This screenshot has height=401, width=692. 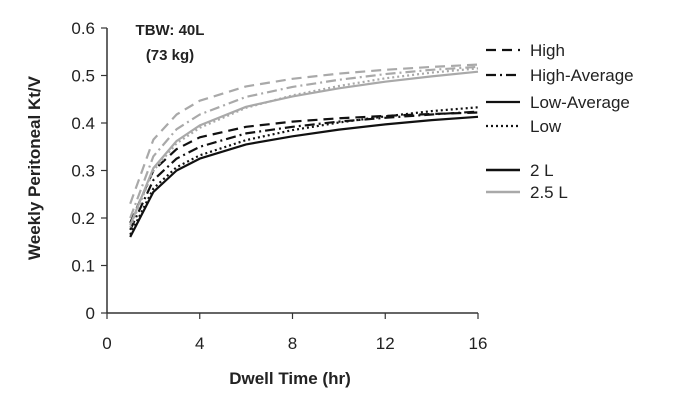 What do you see at coordinates (199, 343) in the screenshot?
I see `x-tick-label: 4` at bounding box center [199, 343].